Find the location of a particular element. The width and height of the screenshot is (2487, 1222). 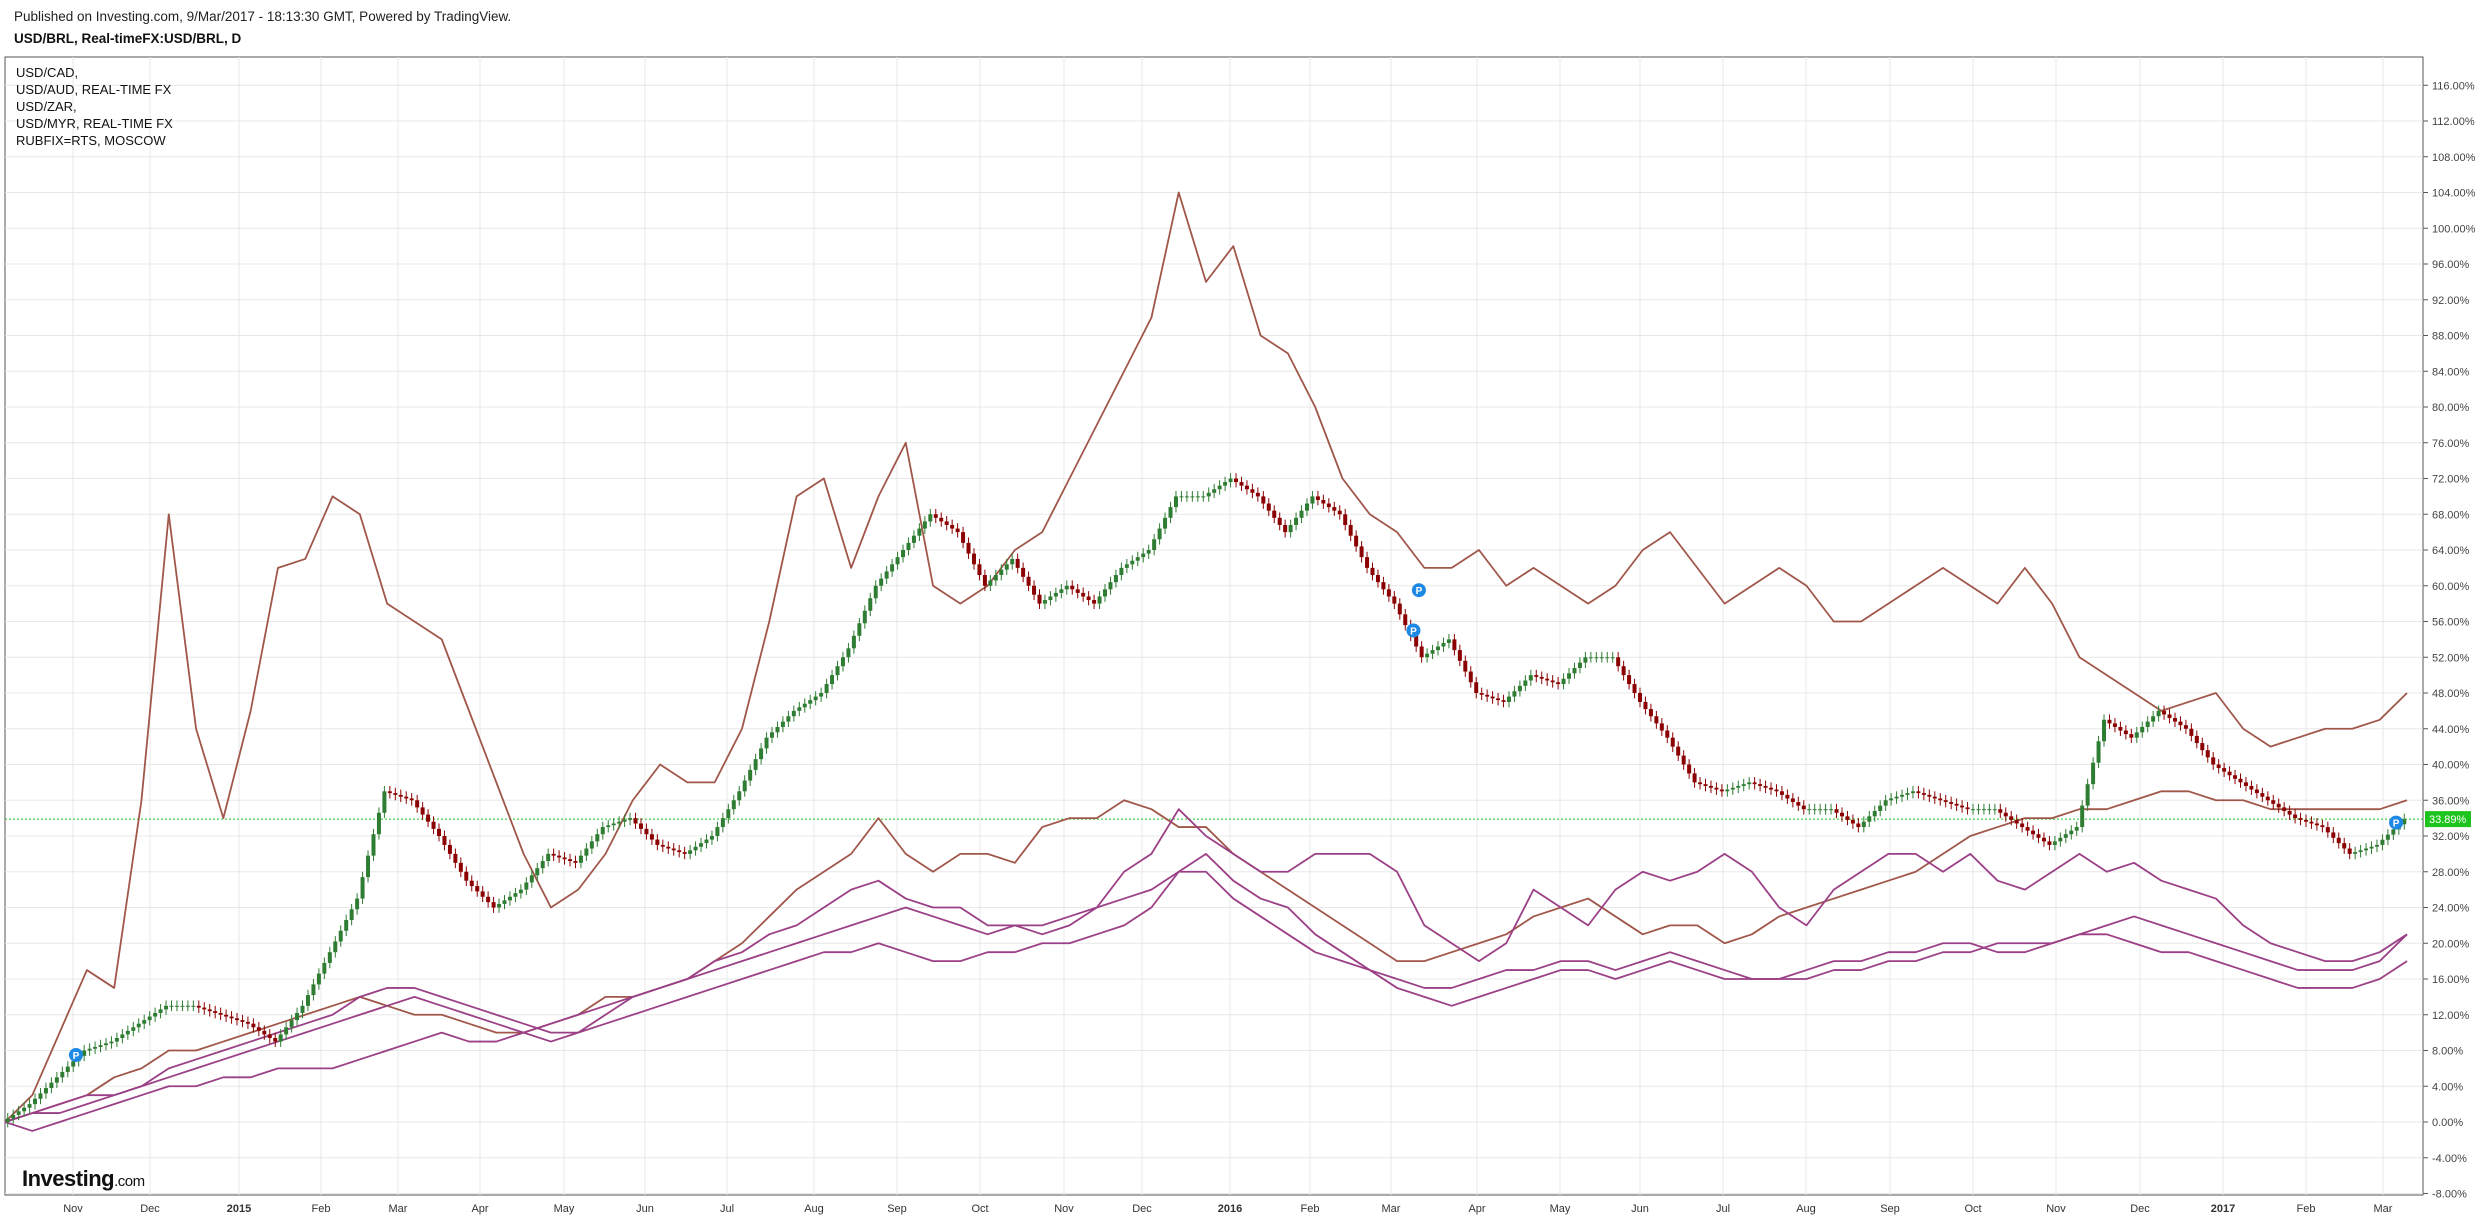

y-tick-label: 28.00% is located at coordinates (2451, 873).